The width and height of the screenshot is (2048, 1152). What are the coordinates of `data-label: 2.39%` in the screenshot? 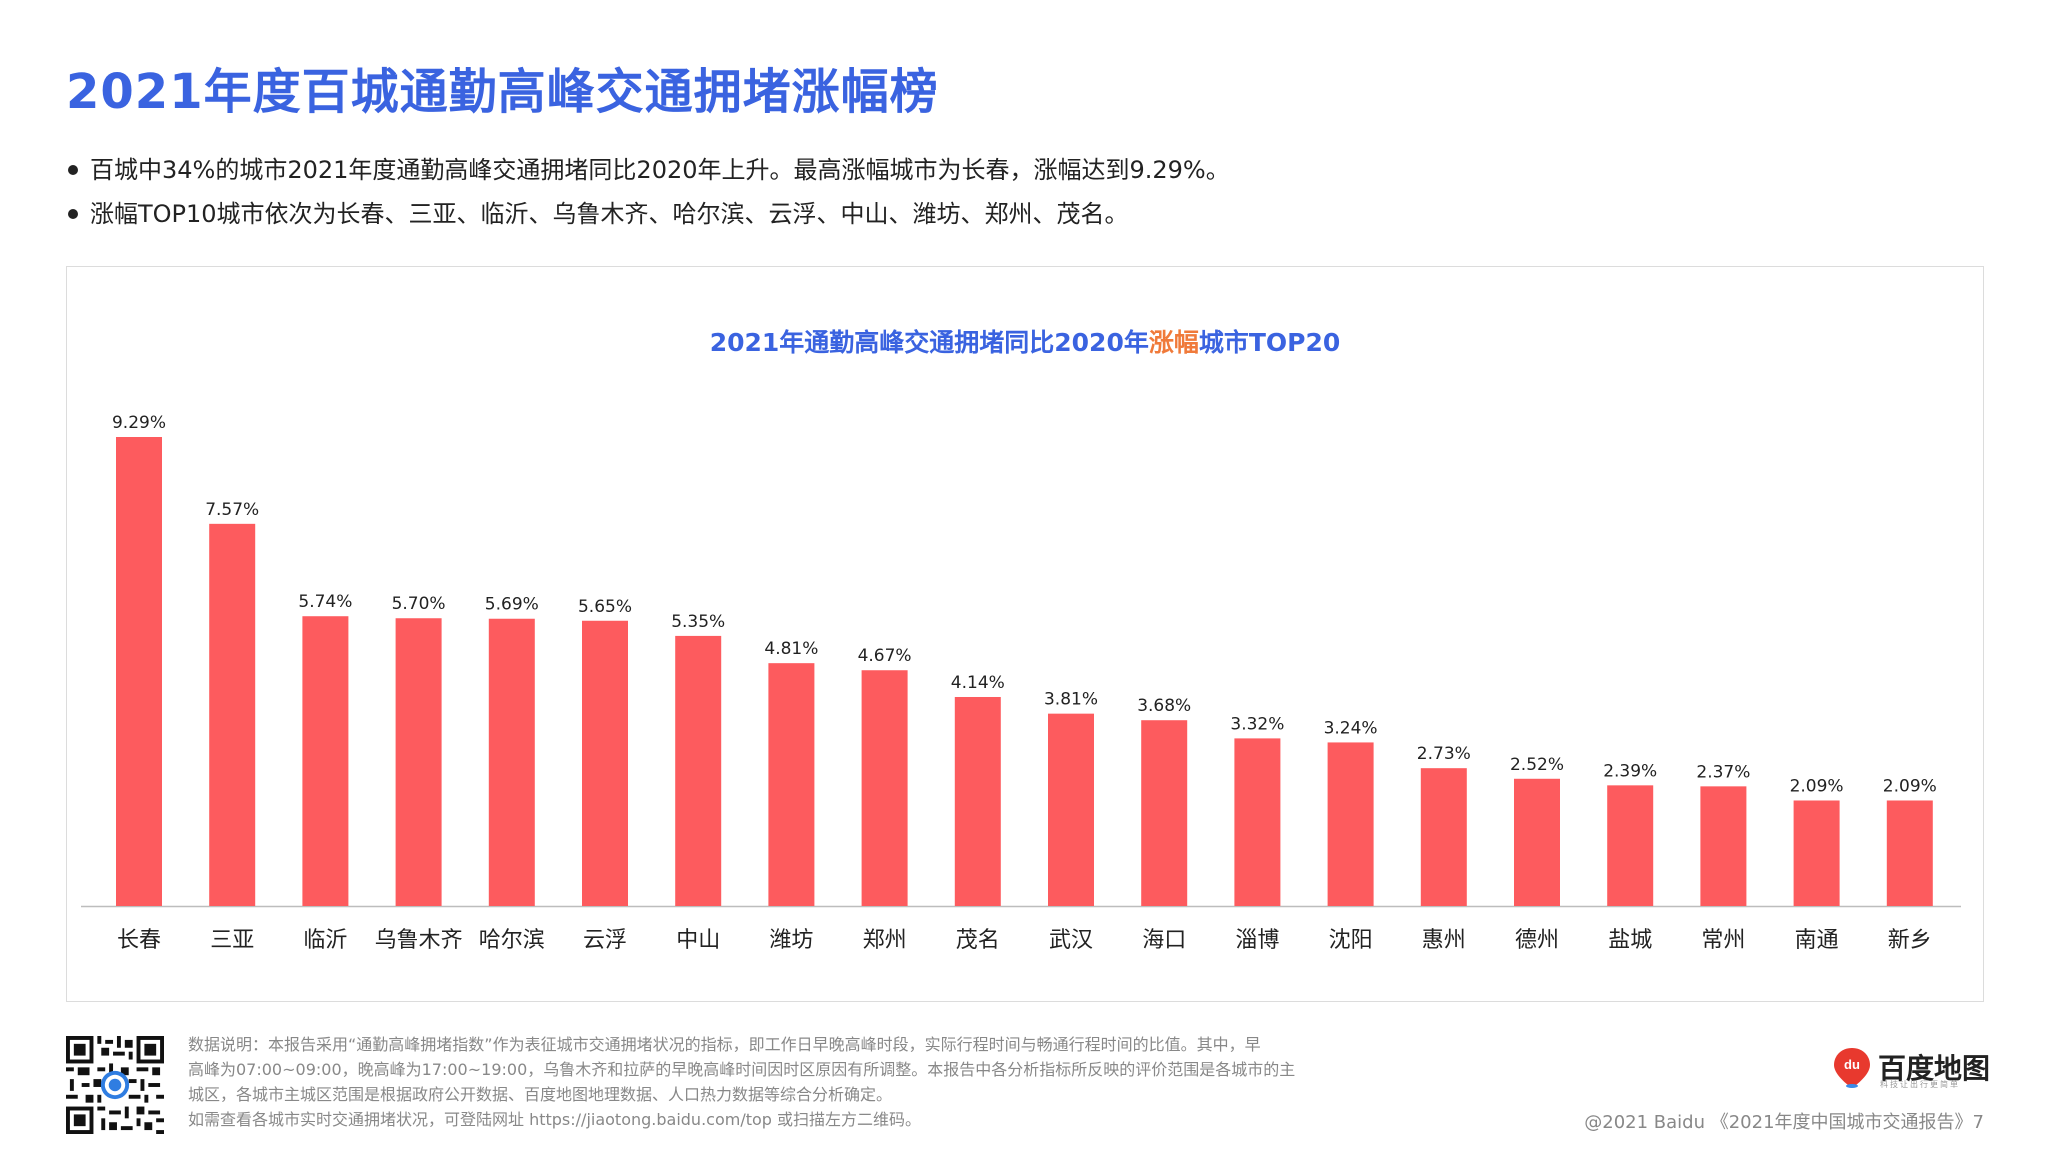 It's located at (1630, 771).